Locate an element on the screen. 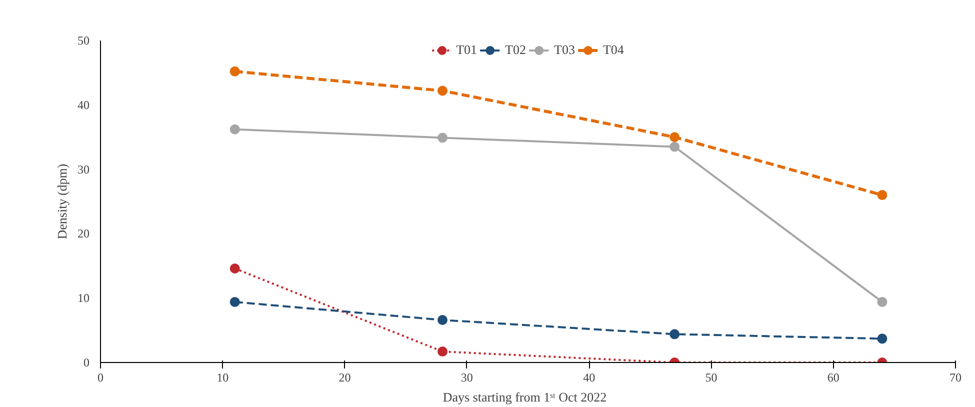  y-tick-label: 10 is located at coordinates (84, 298).